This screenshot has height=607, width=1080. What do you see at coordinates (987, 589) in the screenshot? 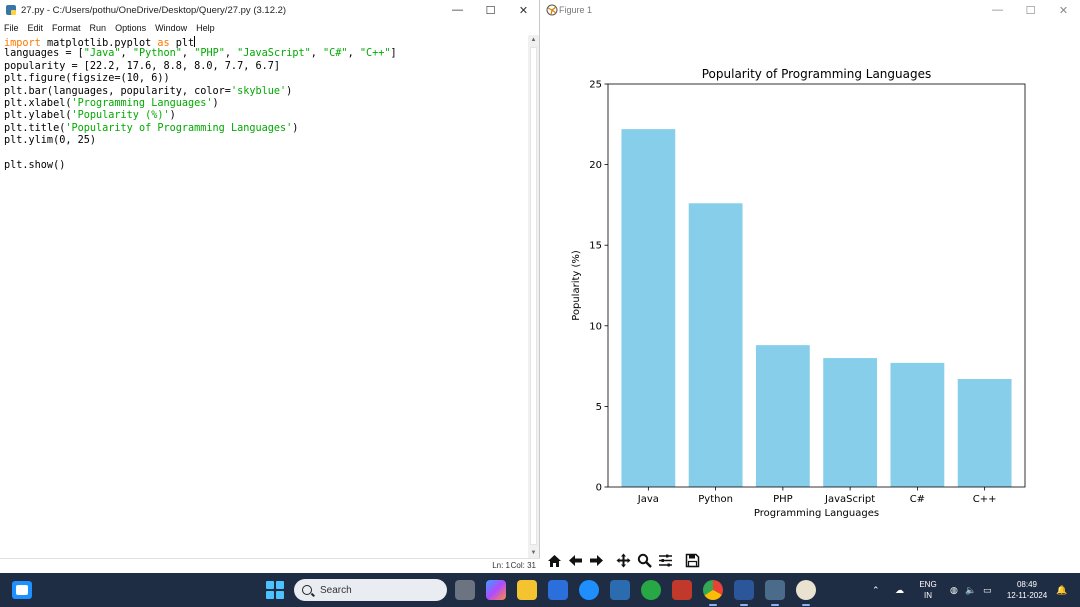
I see `battery-icon: ▭` at bounding box center [987, 589].